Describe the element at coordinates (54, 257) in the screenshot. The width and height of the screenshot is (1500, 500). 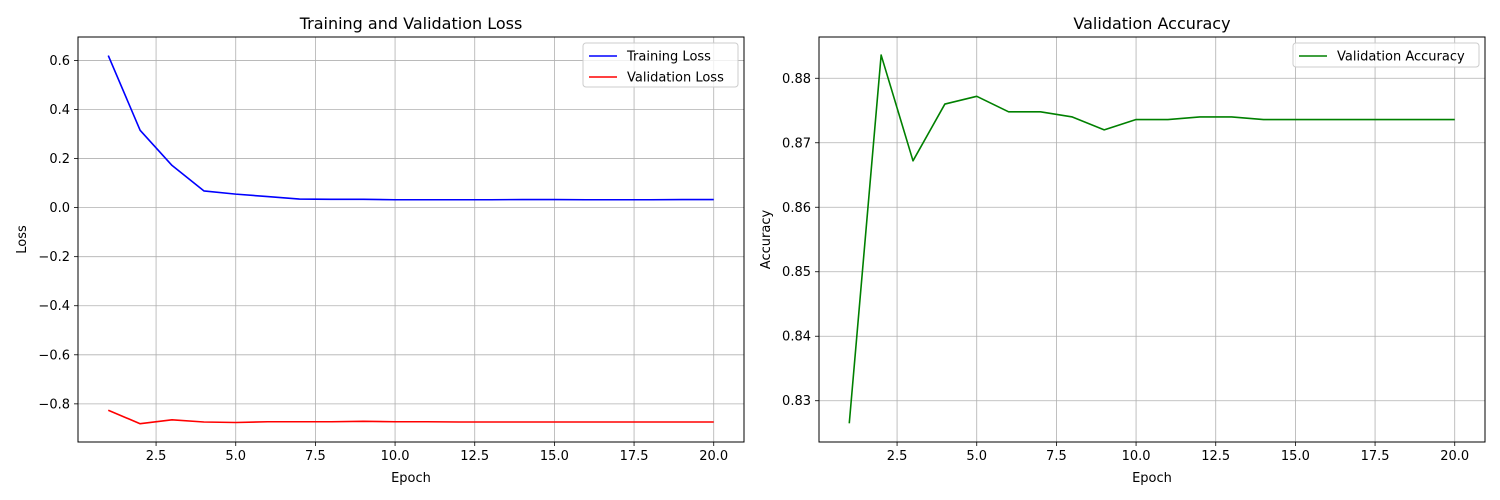
I see `loss-y-tick-label: −0.2` at that location.